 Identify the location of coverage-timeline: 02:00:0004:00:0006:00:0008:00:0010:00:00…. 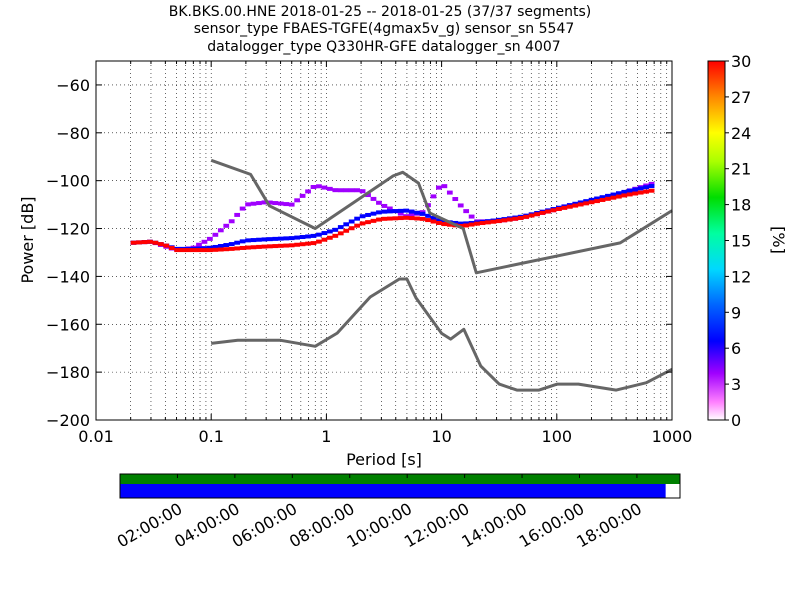
(397, 512).